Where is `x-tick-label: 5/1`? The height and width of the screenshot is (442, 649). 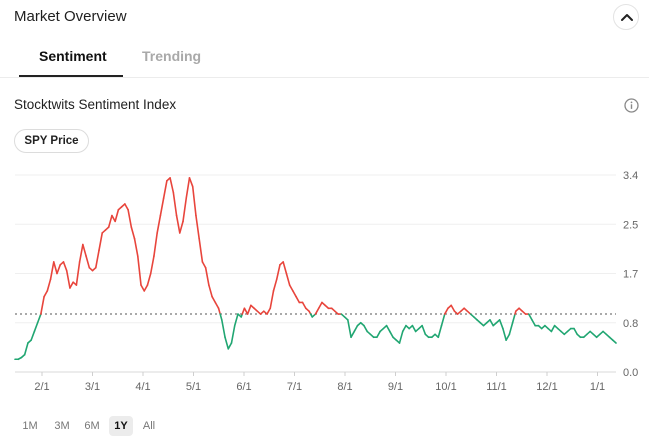
x-tick-label: 5/1 is located at coordinates (193, 385).